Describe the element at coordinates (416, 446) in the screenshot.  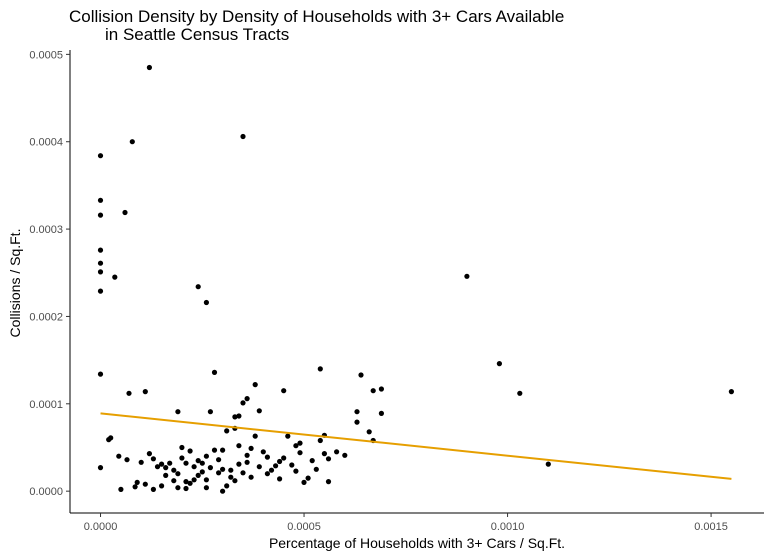
I see `trend-line` at that location.